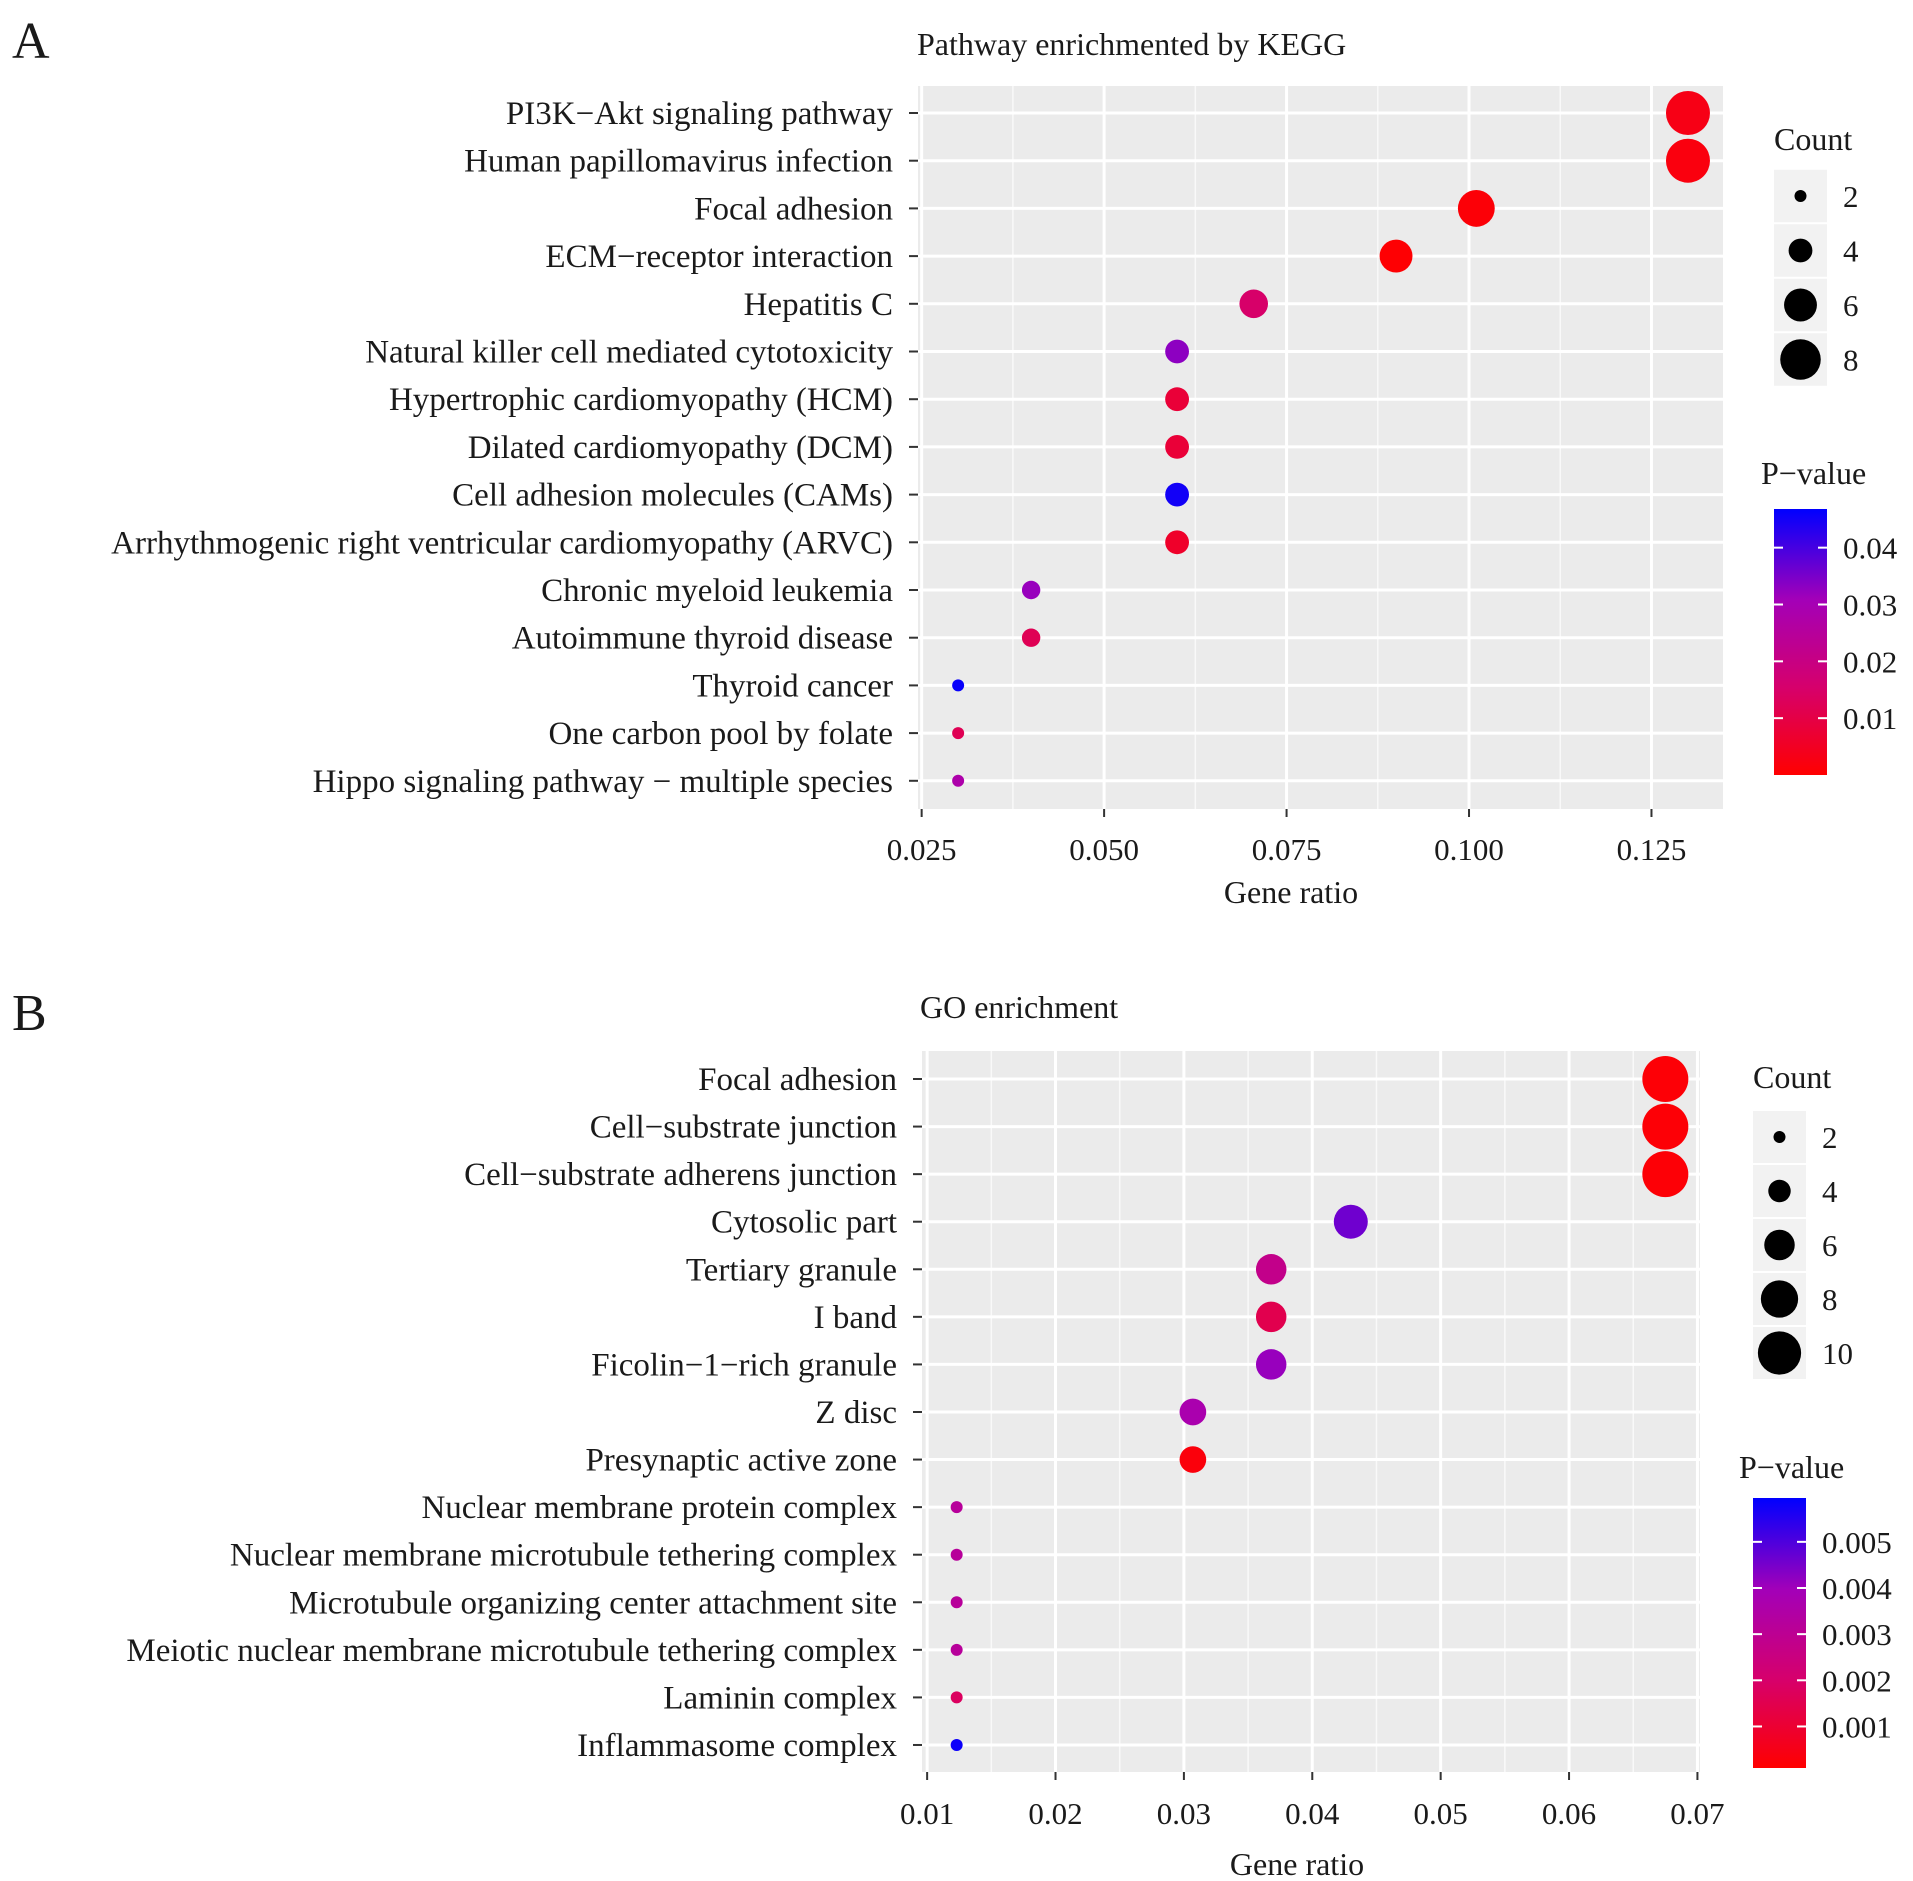 The width and height of the screenshot is (1913, 1881). Describe the element at coordinates (1803, 1219) in the screenshot. I see `count-legend: Count 2 4 6 8 10` at that location.